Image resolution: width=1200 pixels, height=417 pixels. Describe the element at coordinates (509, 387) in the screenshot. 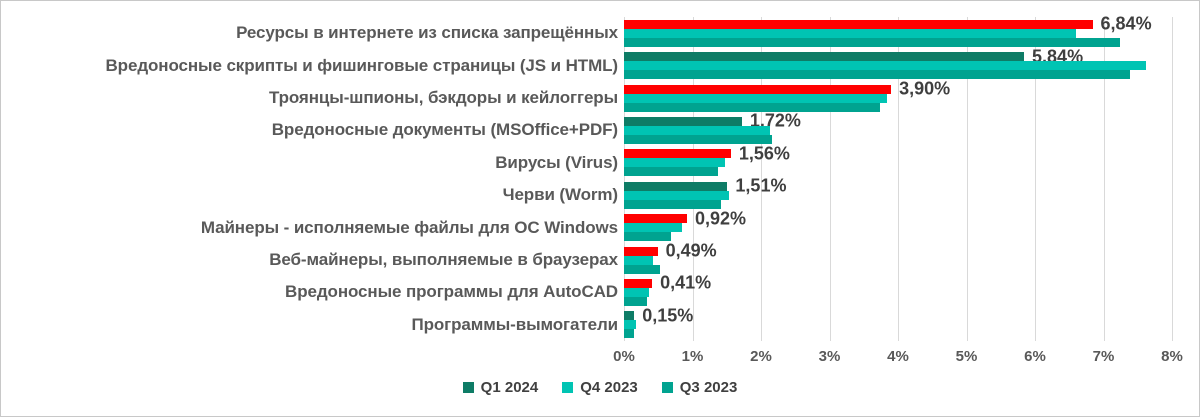

I see `legend-label: Q1 2024` at that location.